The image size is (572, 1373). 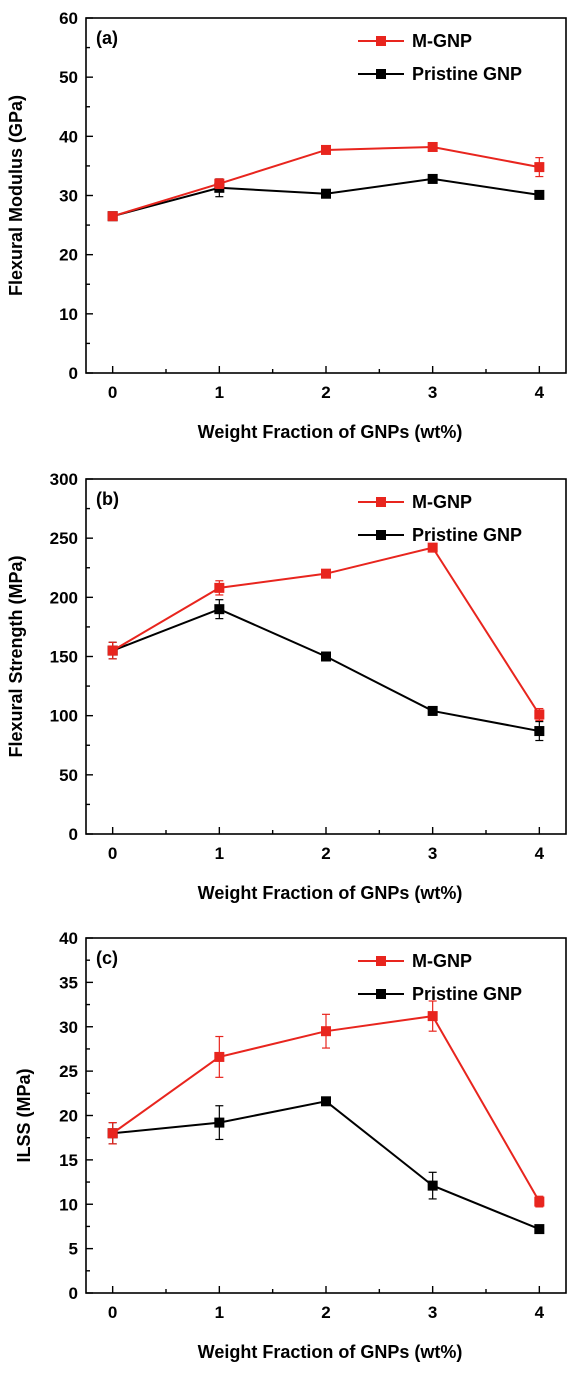 What do you see at coordinates (68, 982) in the screenshot?
I see `y-tick-label: 35` at bounding box center [68, 982].